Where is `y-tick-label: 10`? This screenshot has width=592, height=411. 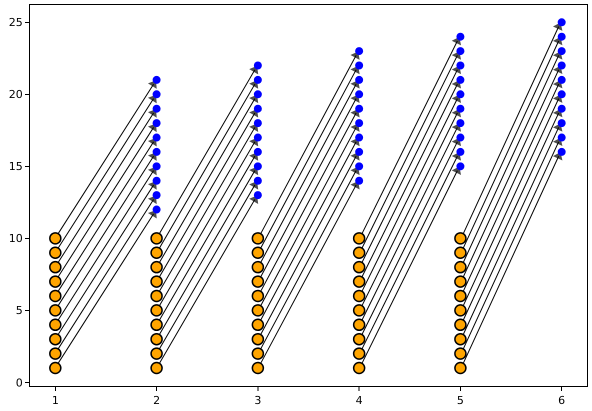
y-tick-label: 10 is located at coordinates (15, 239).